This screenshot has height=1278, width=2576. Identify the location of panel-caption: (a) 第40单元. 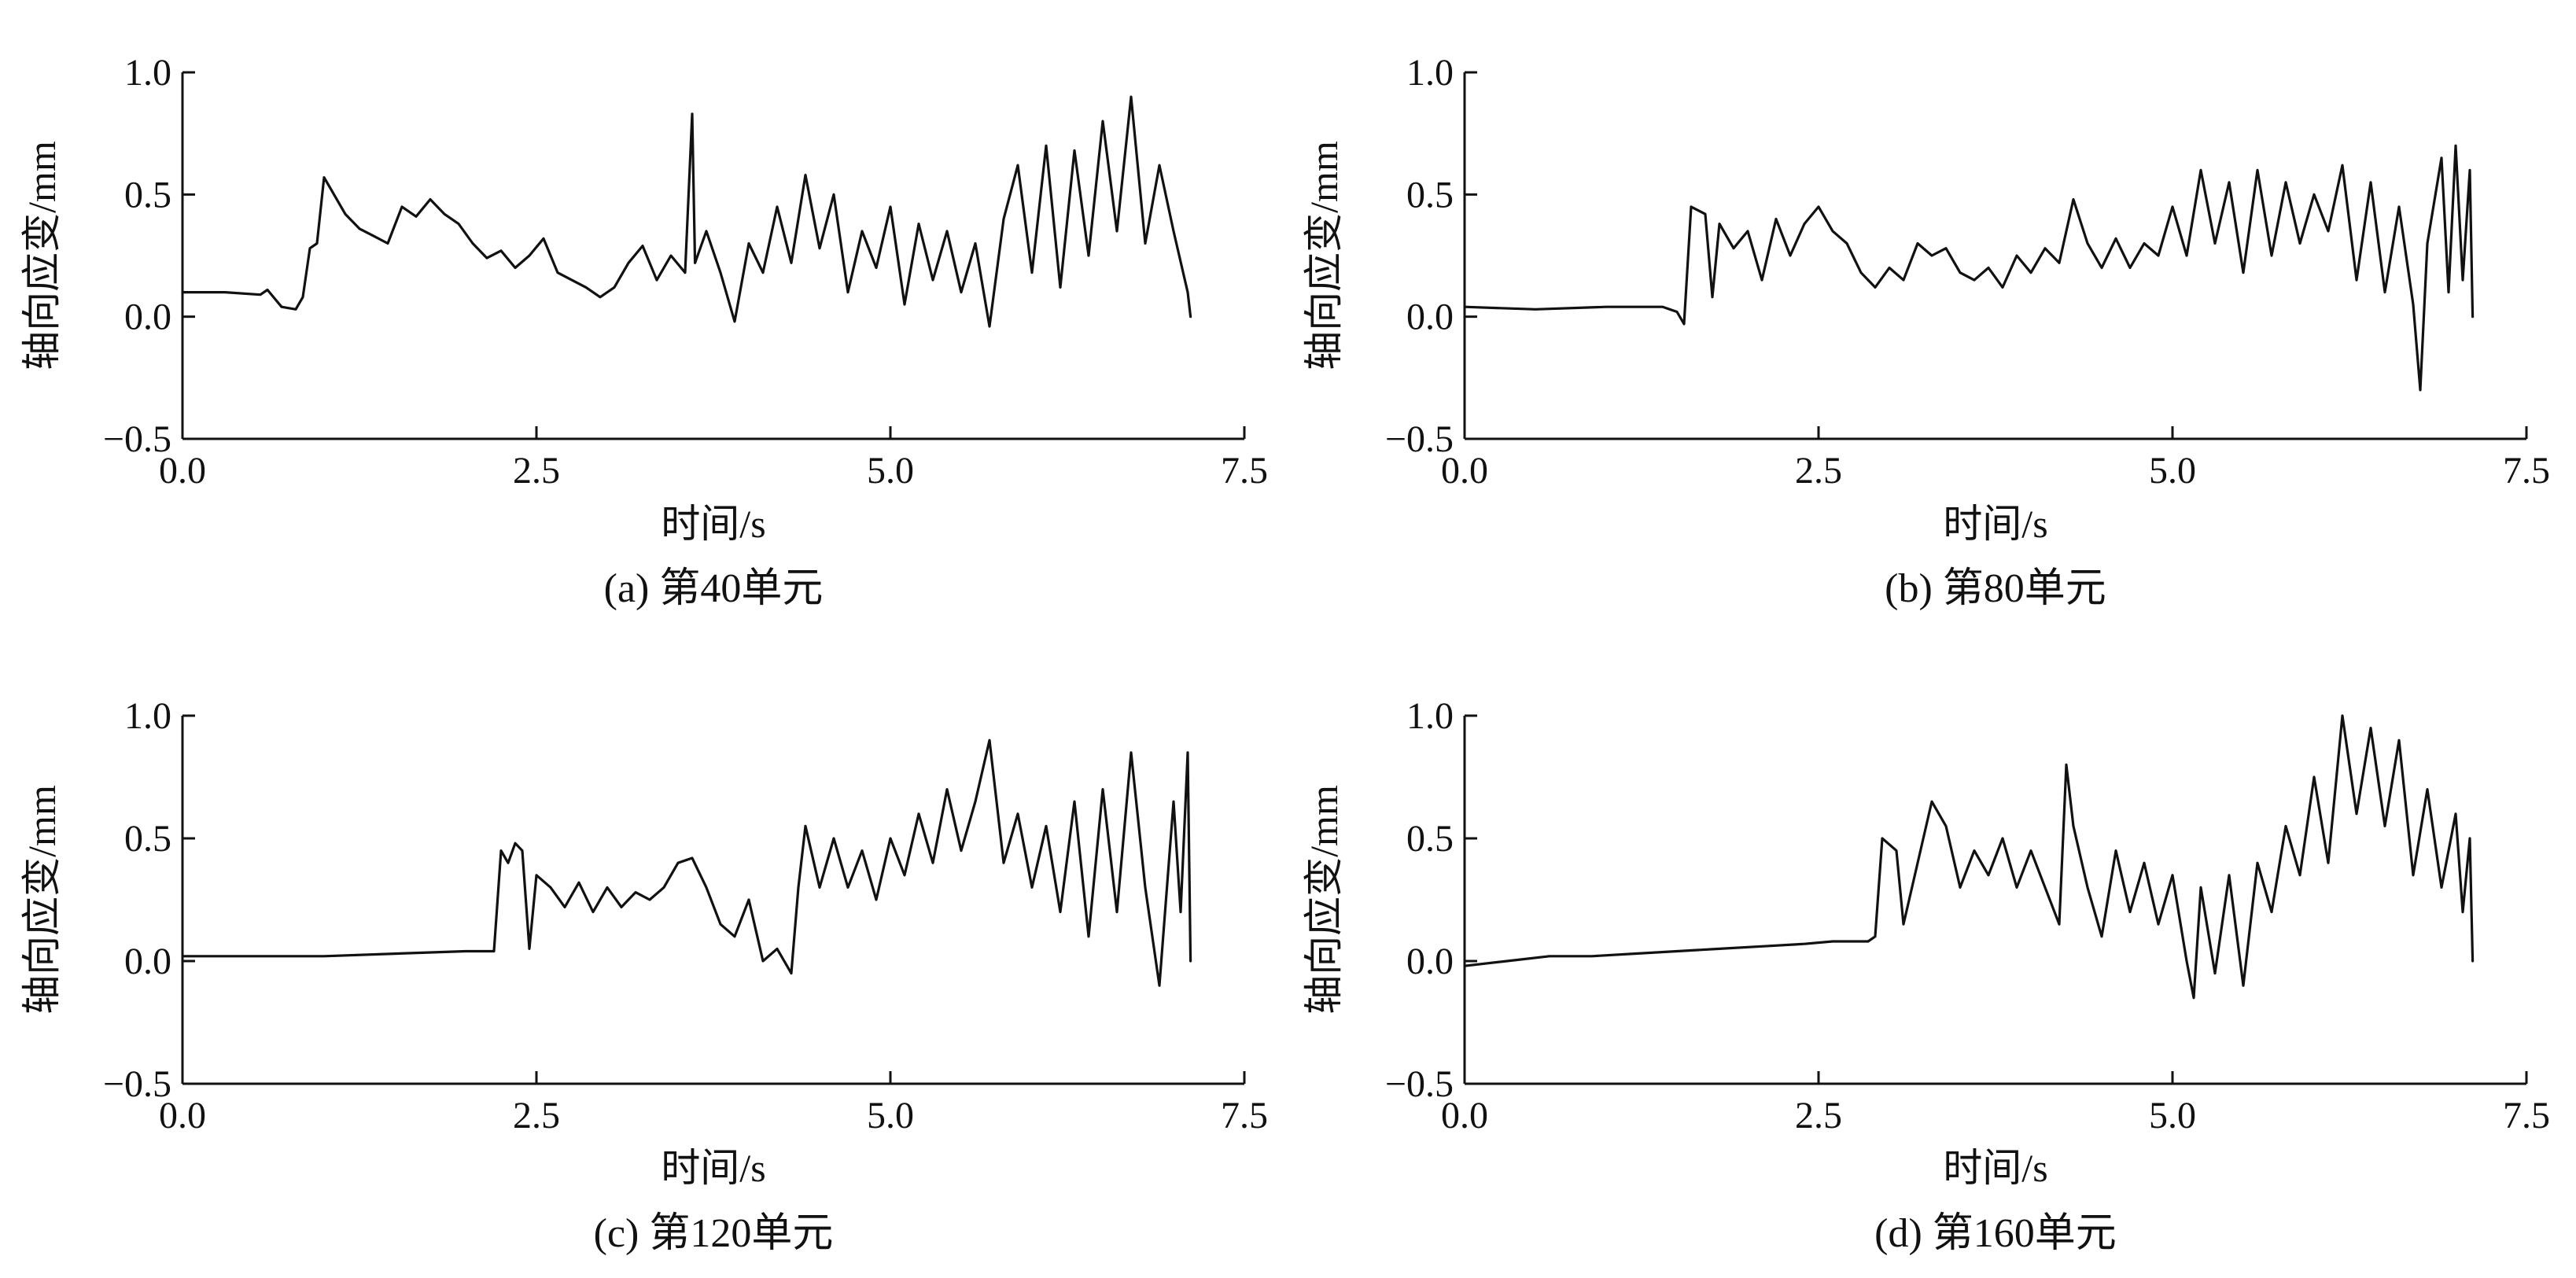
(714, 588).